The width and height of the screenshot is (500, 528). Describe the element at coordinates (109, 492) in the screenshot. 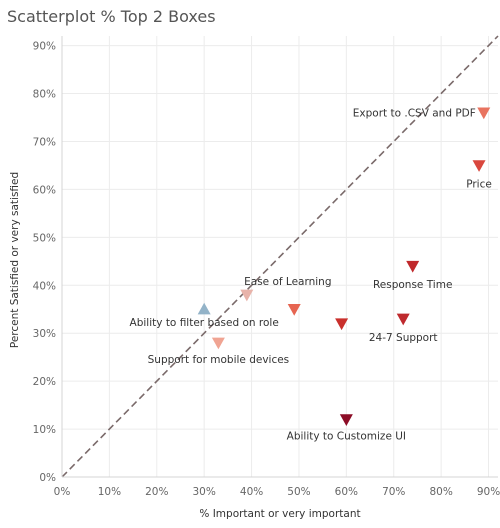

I see `x-tick-label: 10%` at that location.